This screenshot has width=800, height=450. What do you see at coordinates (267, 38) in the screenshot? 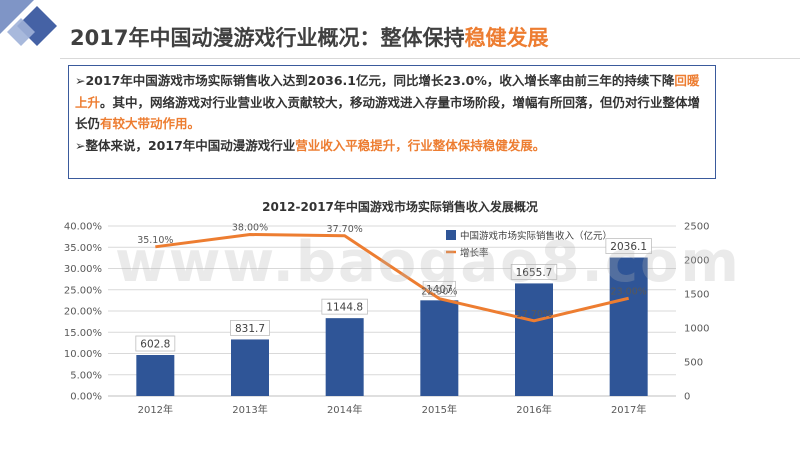
I see `page-title-main: 2017年中国动漫游戏行业概况：整体保持` at bounding box center [267, 38].